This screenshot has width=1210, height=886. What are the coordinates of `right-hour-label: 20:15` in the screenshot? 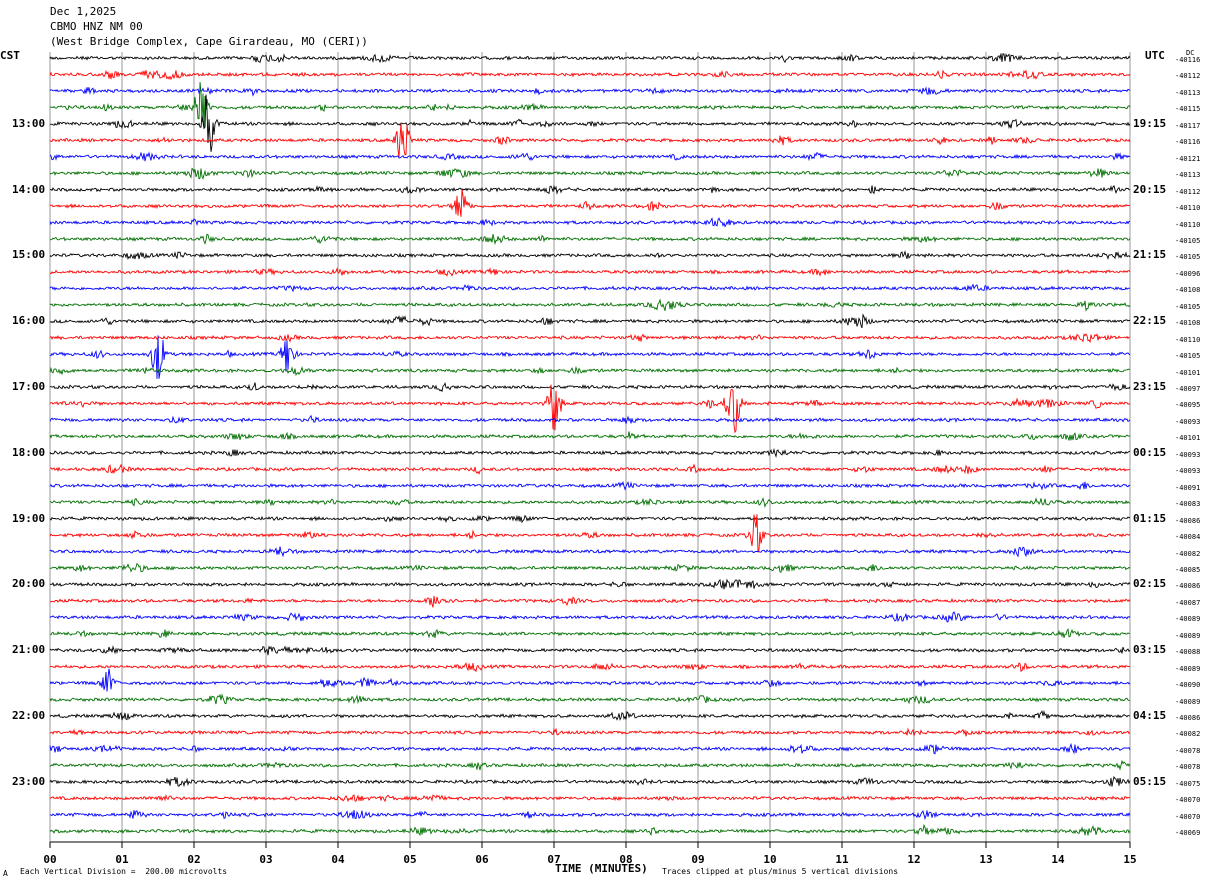 It's located at (1150, 189).